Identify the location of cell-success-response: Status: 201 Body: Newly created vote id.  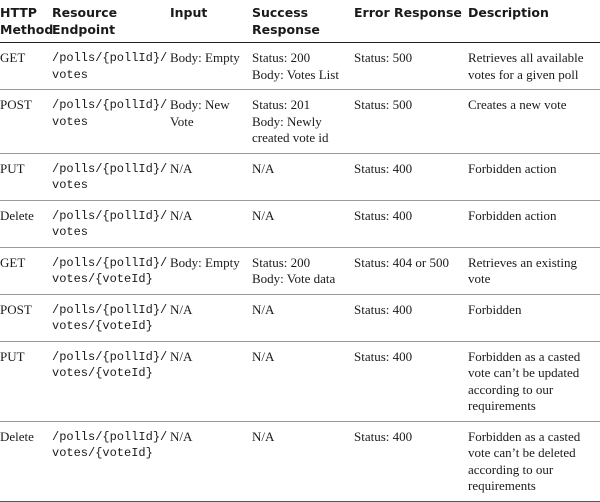
(301, 121).